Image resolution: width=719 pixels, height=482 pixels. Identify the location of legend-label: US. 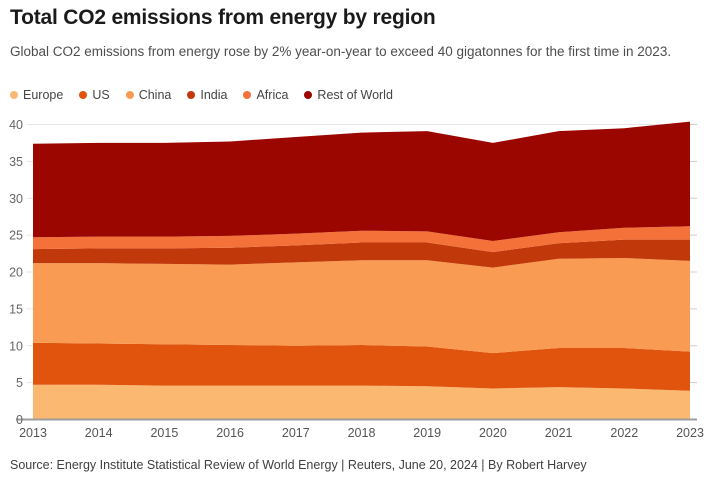
(101, 95).